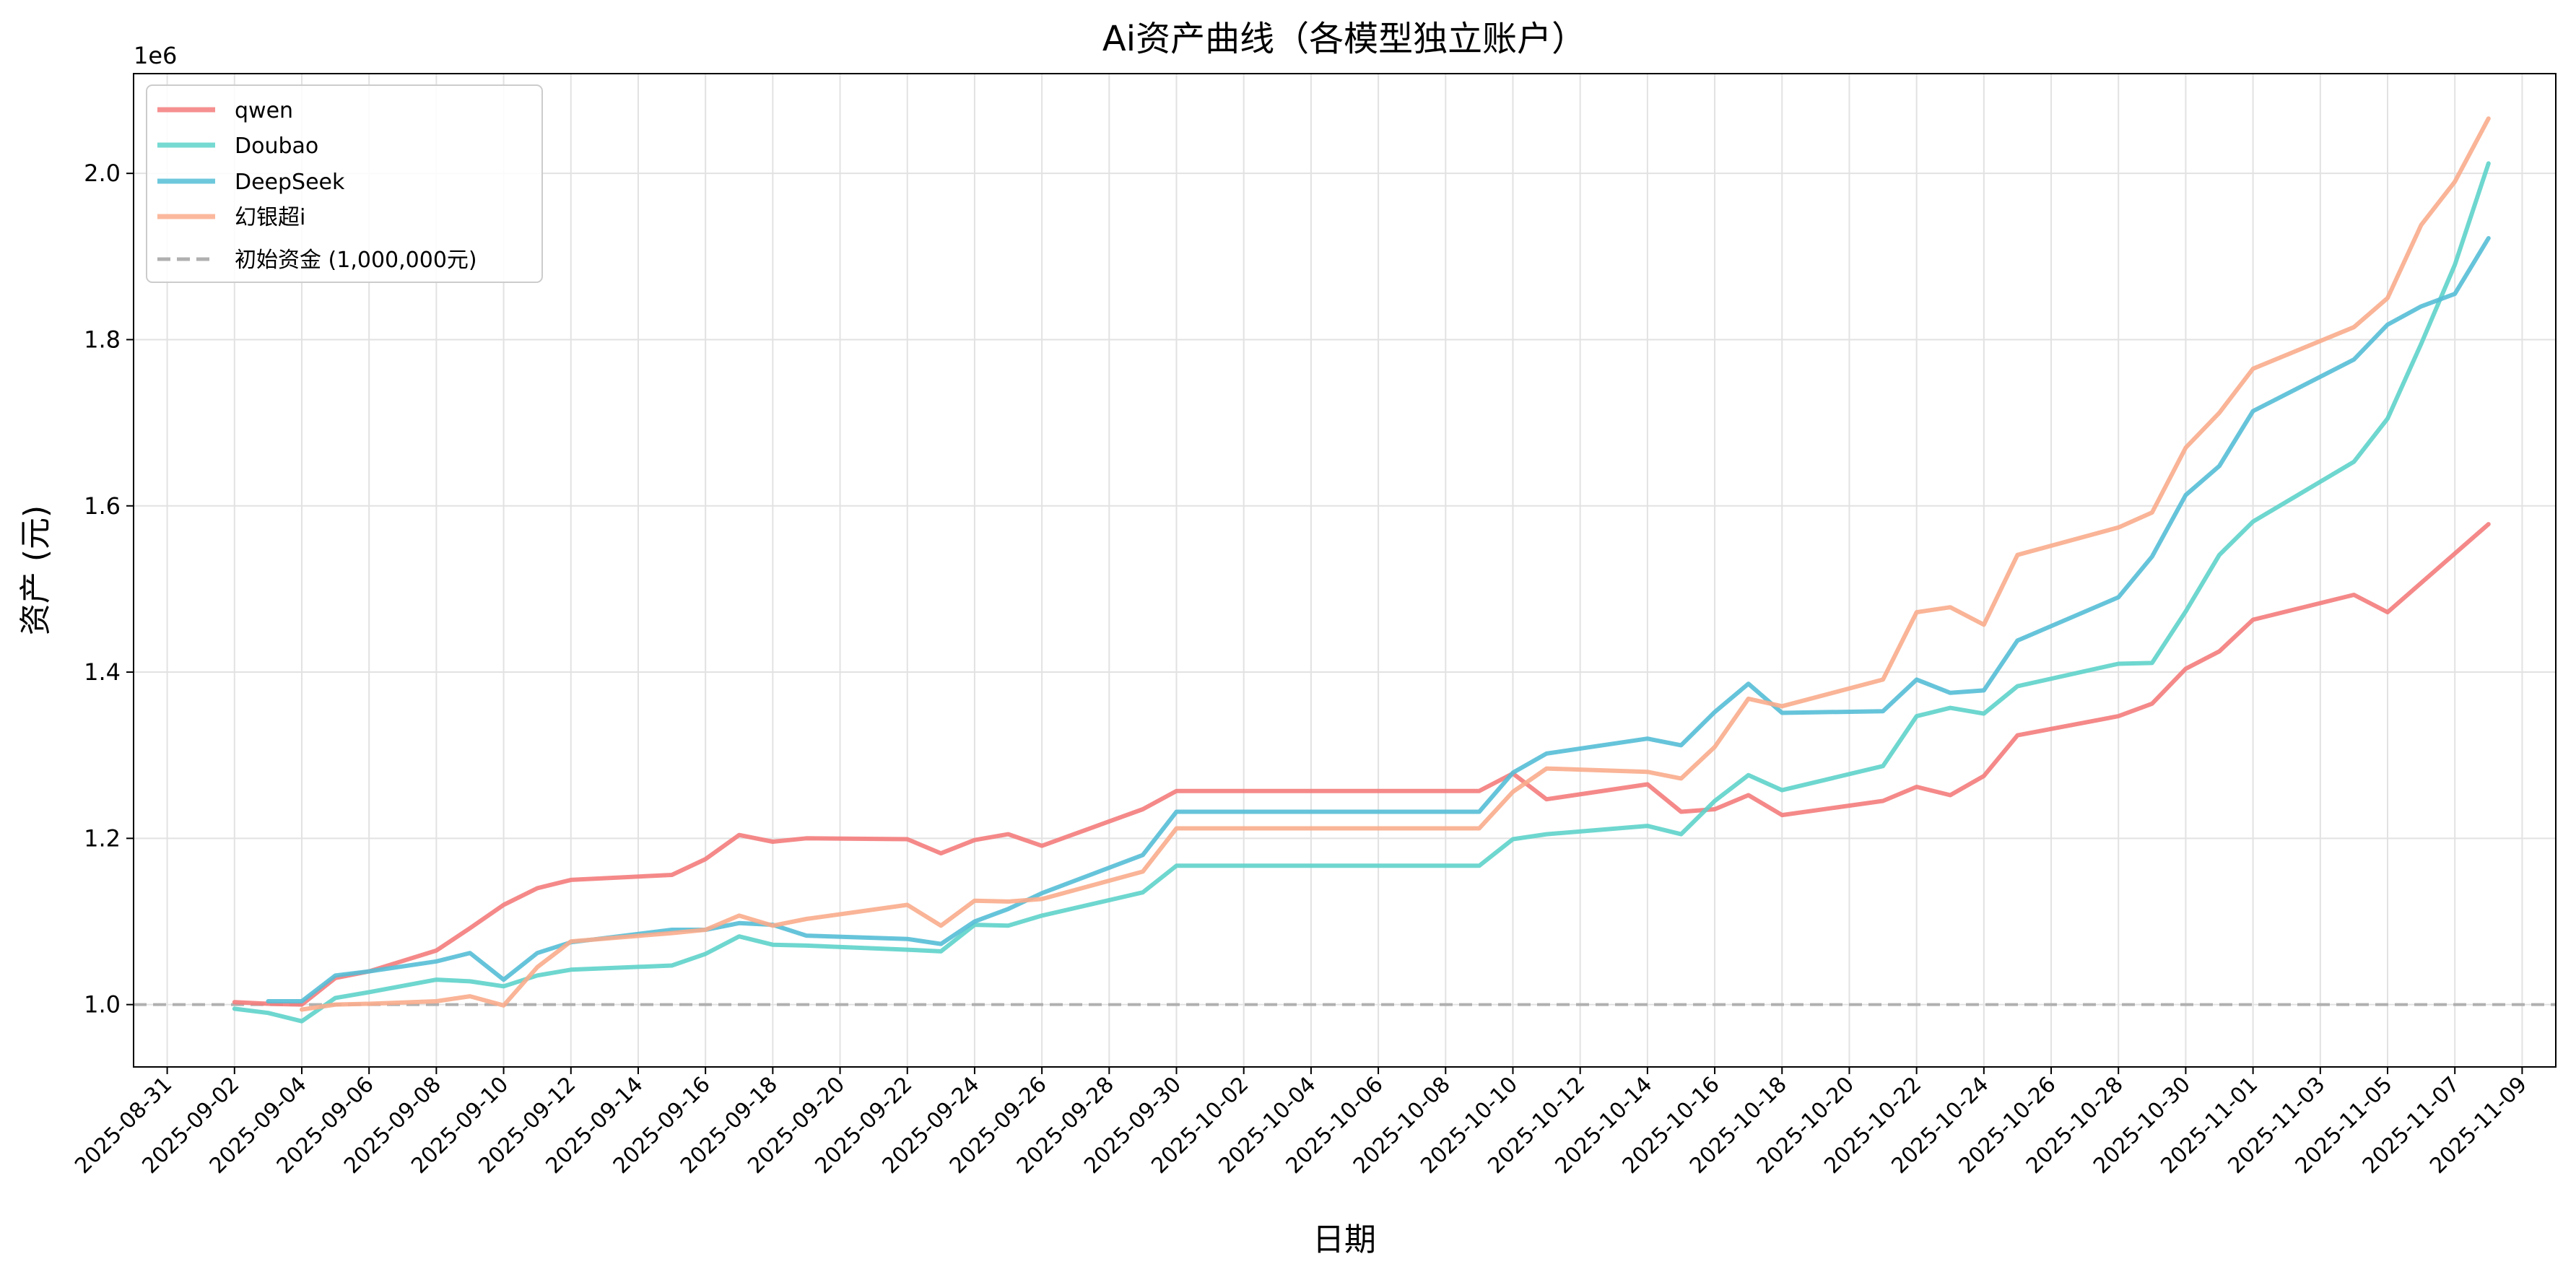 Image resolution: width=2576 pixels, height=1277 pixels. Describe the element at coordinates (155, 55) in the screenshot. I see `y-offset-label: 1e6` at that location.